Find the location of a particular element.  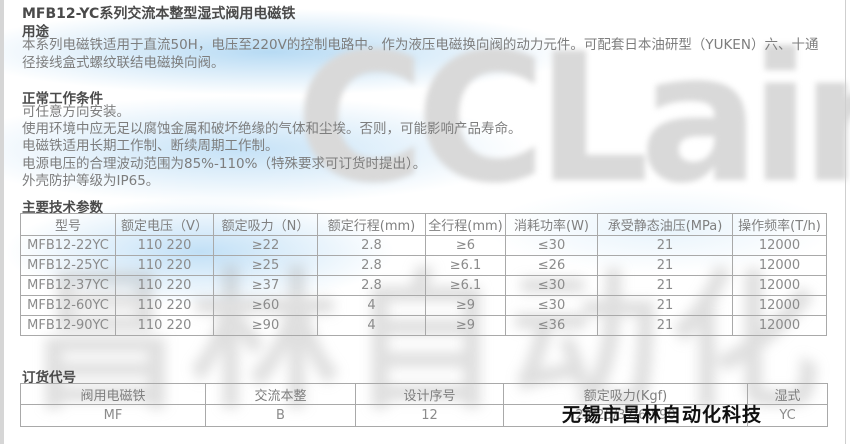

ordering-col-ac-type: 交流本整 is located at coordinates (280, 394).